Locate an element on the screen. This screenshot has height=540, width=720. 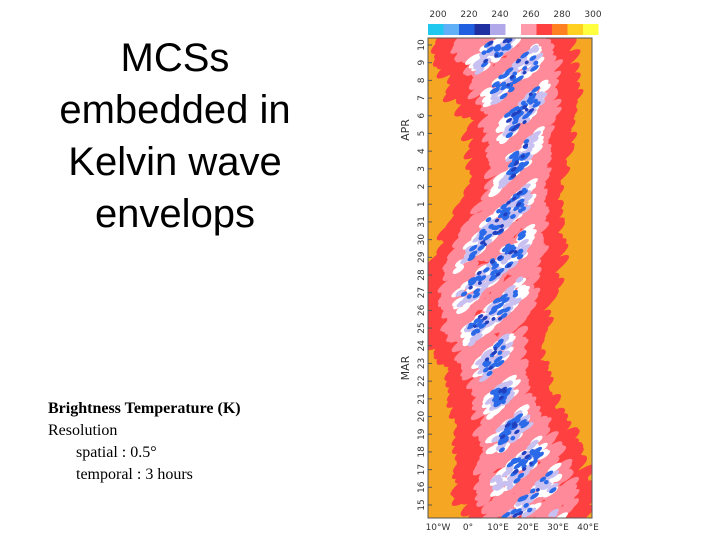
month-label: APR is located at coordinates (405, 130).